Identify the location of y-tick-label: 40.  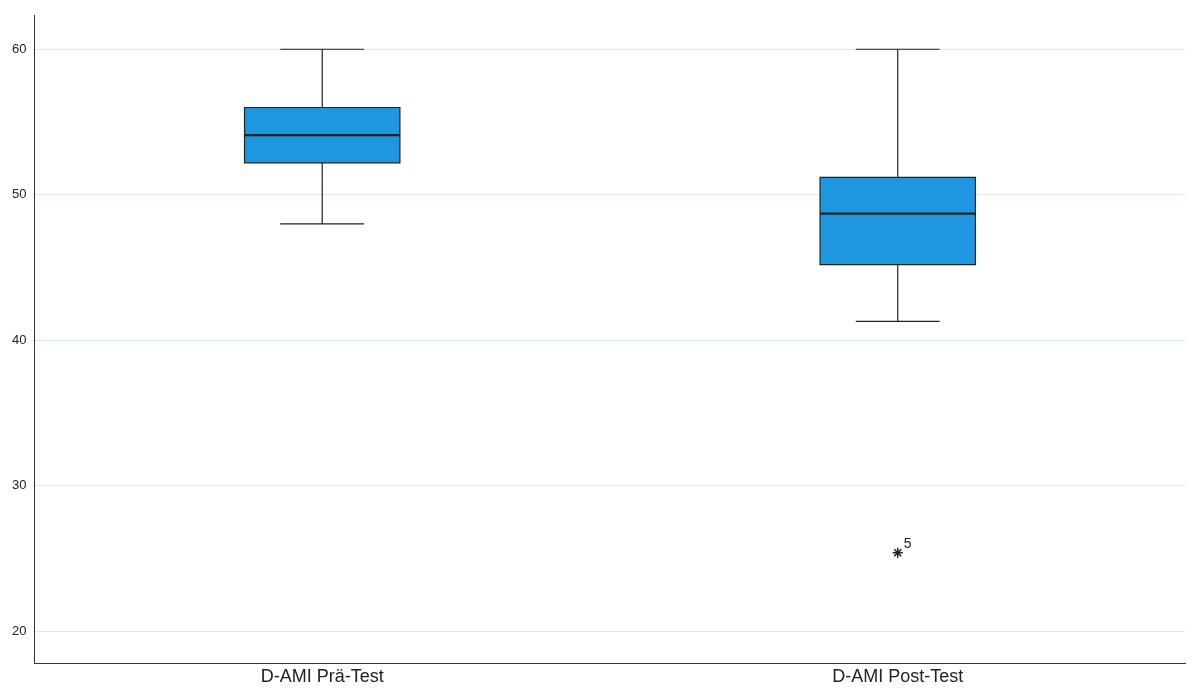
(19, 339).